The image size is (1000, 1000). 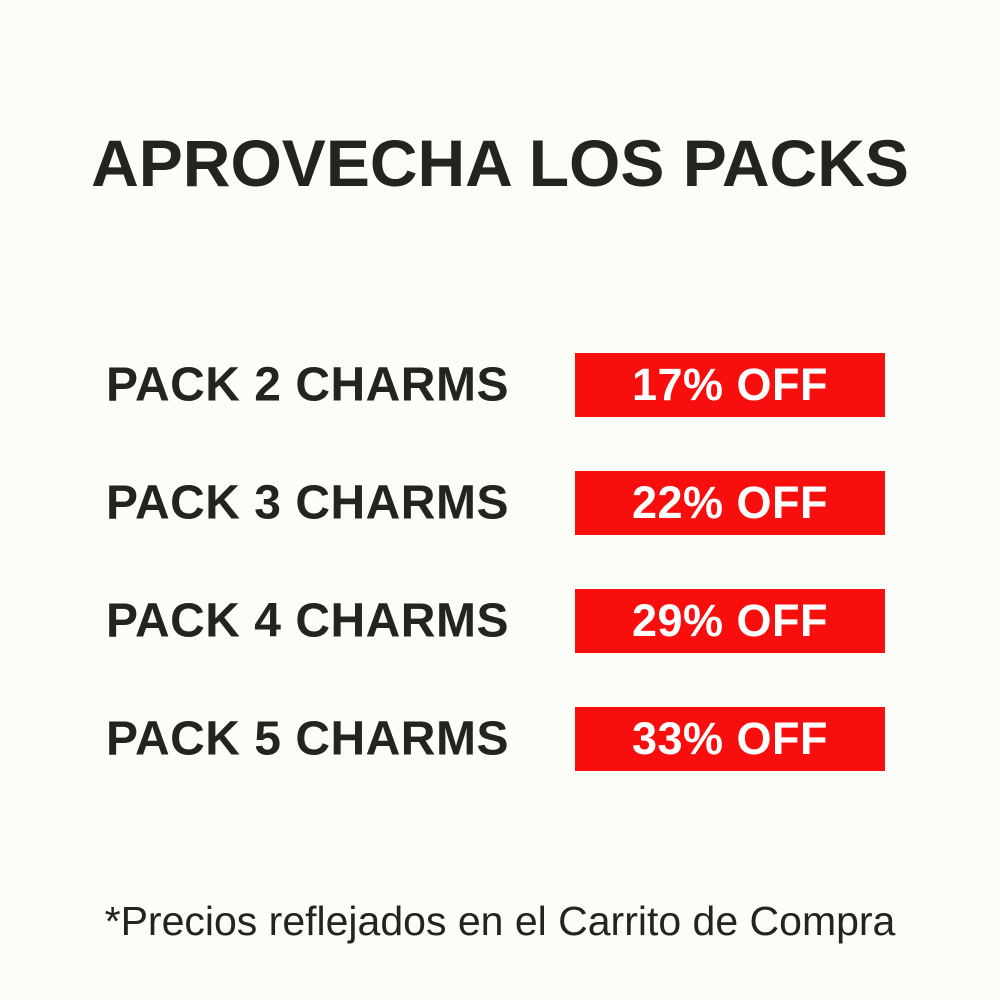 What do you see at coordinates (307, 503) in the screenshot?
I see `pack-label: PACK 3 CHARMS` at bounding box center [307, 503].